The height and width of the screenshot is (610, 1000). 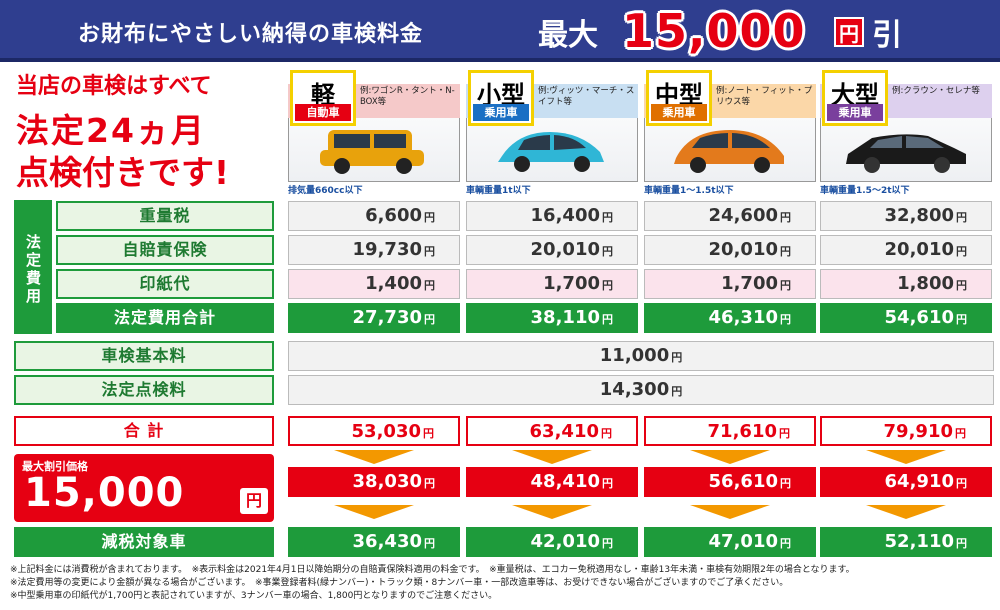 I want to click on cell-inspection-fee: 14,300 円, so click(x=641, y=390).